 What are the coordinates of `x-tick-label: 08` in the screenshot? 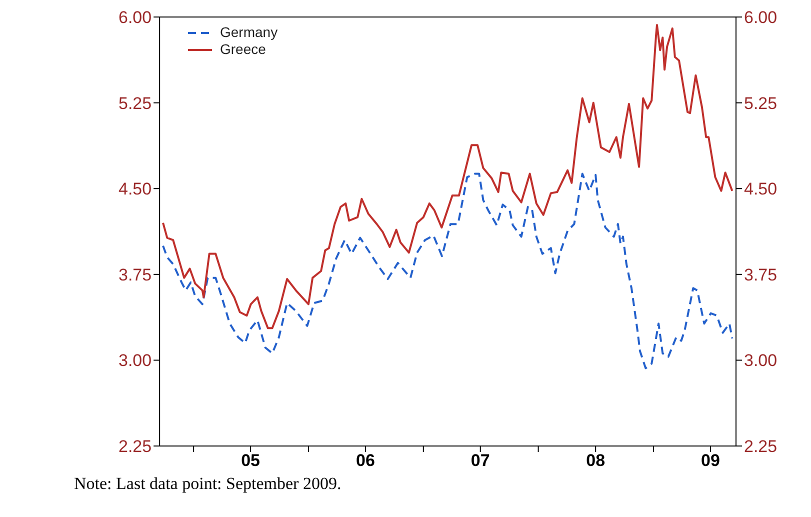 It's located at (596, 460).